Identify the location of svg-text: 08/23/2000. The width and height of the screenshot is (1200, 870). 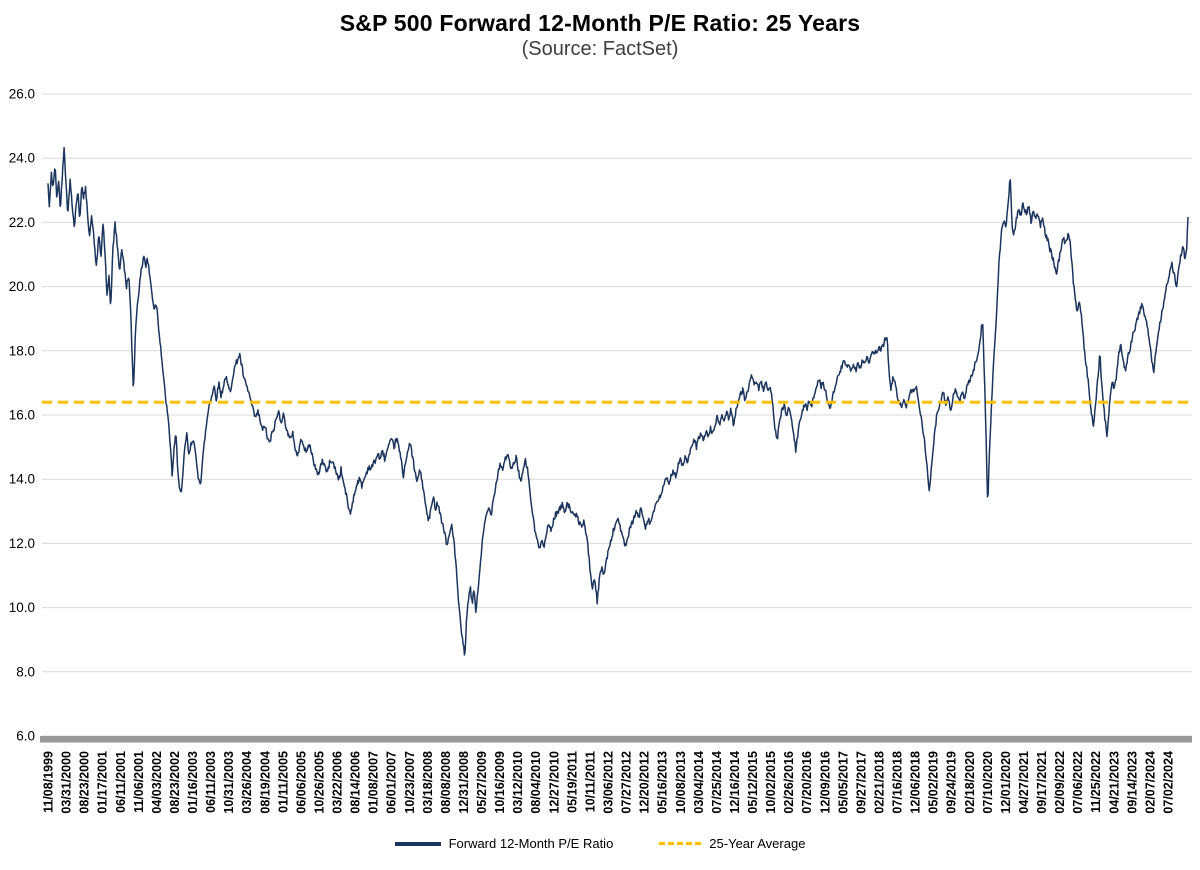
(85, 782).